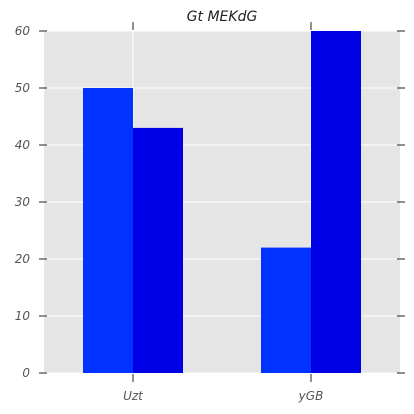 The height and width of the screenshot is (414, 414). What do you see at coordinates (133, 396) in the screenshot?
I see `x-tick-label: Uzt` at bounding box center [133, 396].